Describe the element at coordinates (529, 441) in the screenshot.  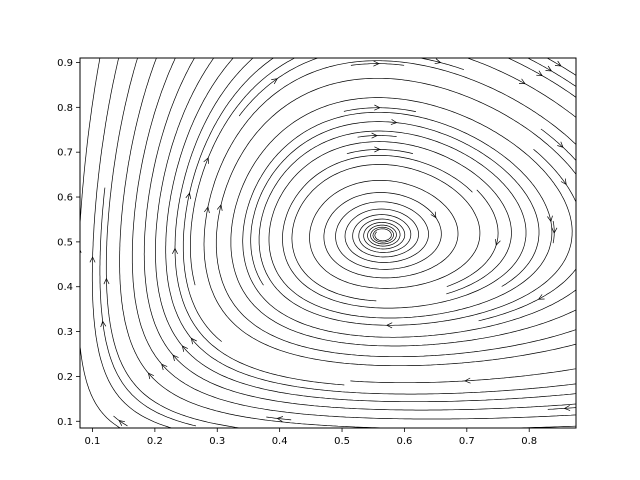
I see `x-tick-label: 0.8` at that location.